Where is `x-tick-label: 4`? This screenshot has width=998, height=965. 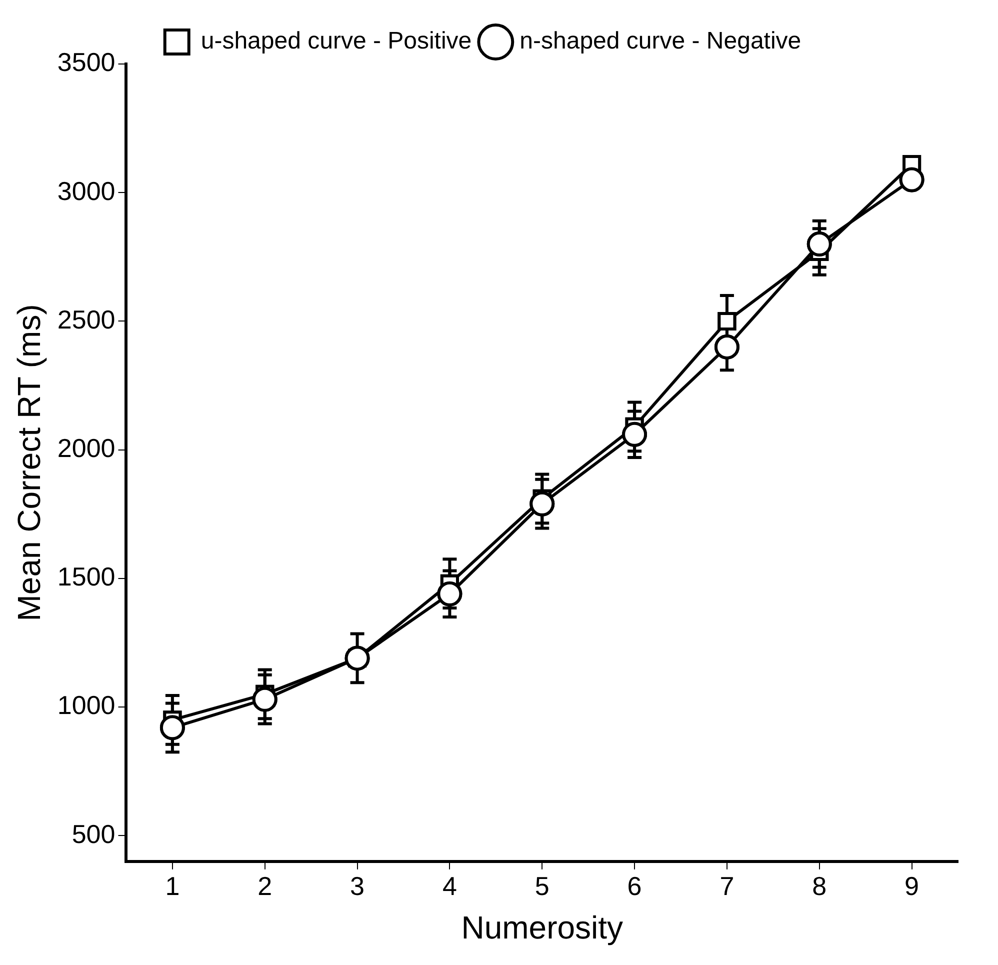 x-tick-label: 4 is located at coordinates (449, 886).